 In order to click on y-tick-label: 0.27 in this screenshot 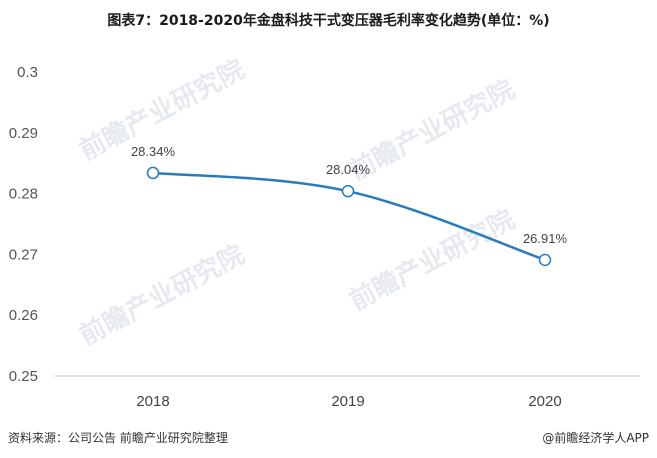, I will do `click(23, 254)`.